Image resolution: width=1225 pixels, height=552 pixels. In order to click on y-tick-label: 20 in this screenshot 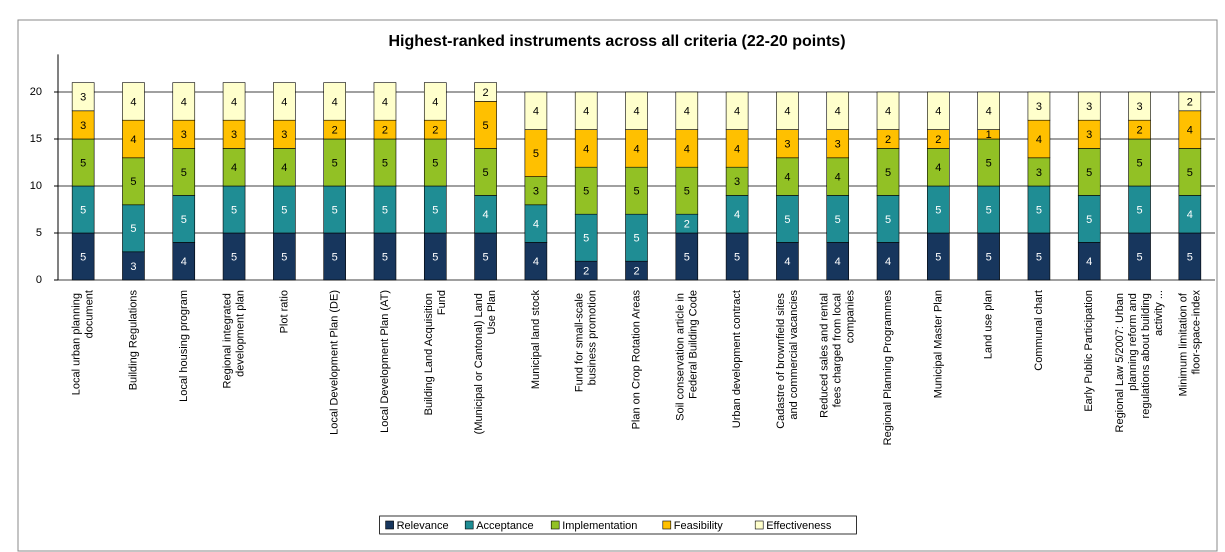, I will do `click(36, 92)`.